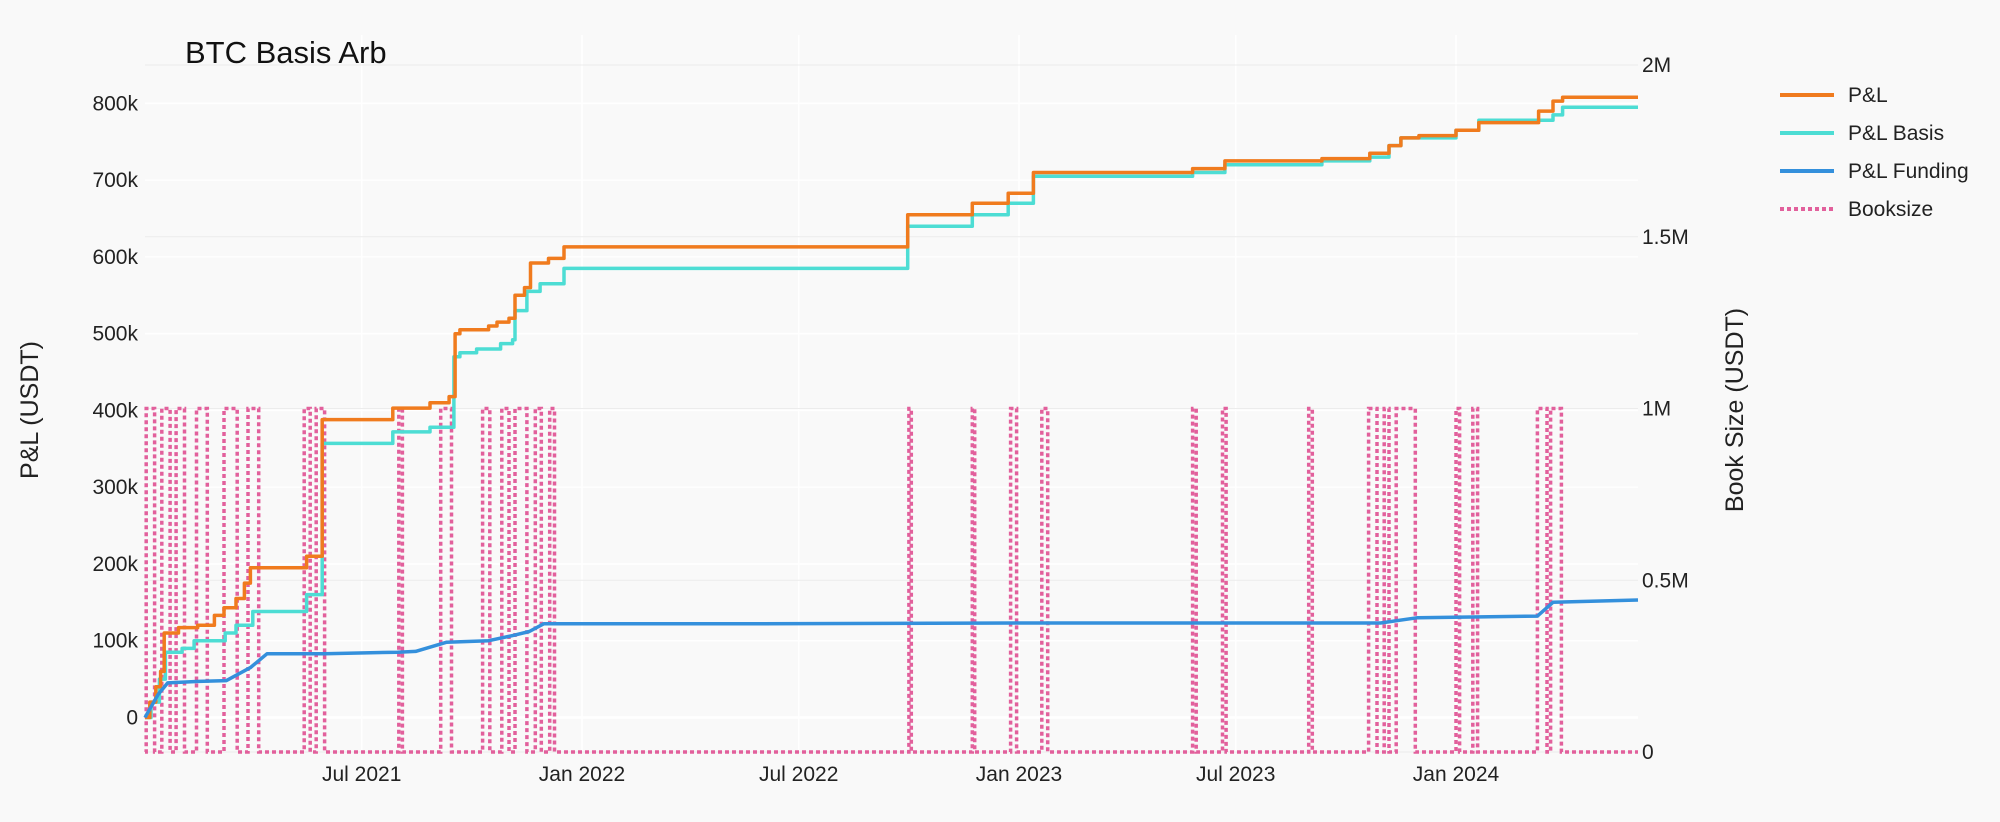 The height and width of the screenshot is (822, 2000). What do you see at coordinates (115, 641) in the screenshot?
I see `y-tick-label: 100k` at bounding box center [115, 641].